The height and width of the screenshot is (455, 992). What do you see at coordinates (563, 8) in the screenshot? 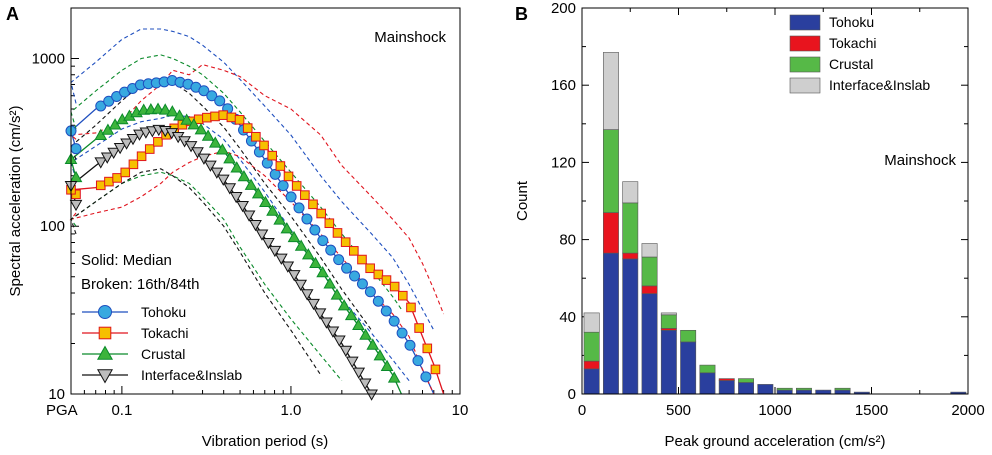
I see `panel-b-y-tick-label: 200` at bounding box center [563, 8].